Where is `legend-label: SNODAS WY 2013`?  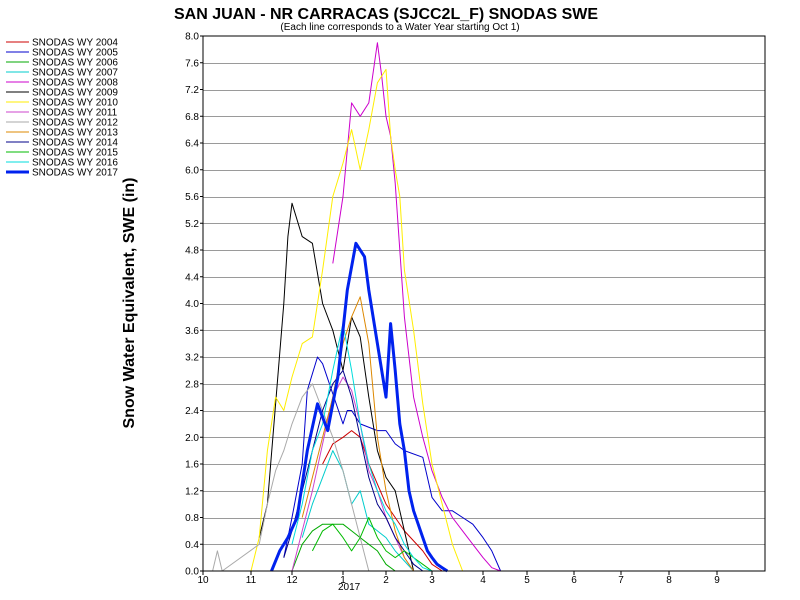 legend-label: SNODAS WY 2013 is located at coordinates (75, 133).